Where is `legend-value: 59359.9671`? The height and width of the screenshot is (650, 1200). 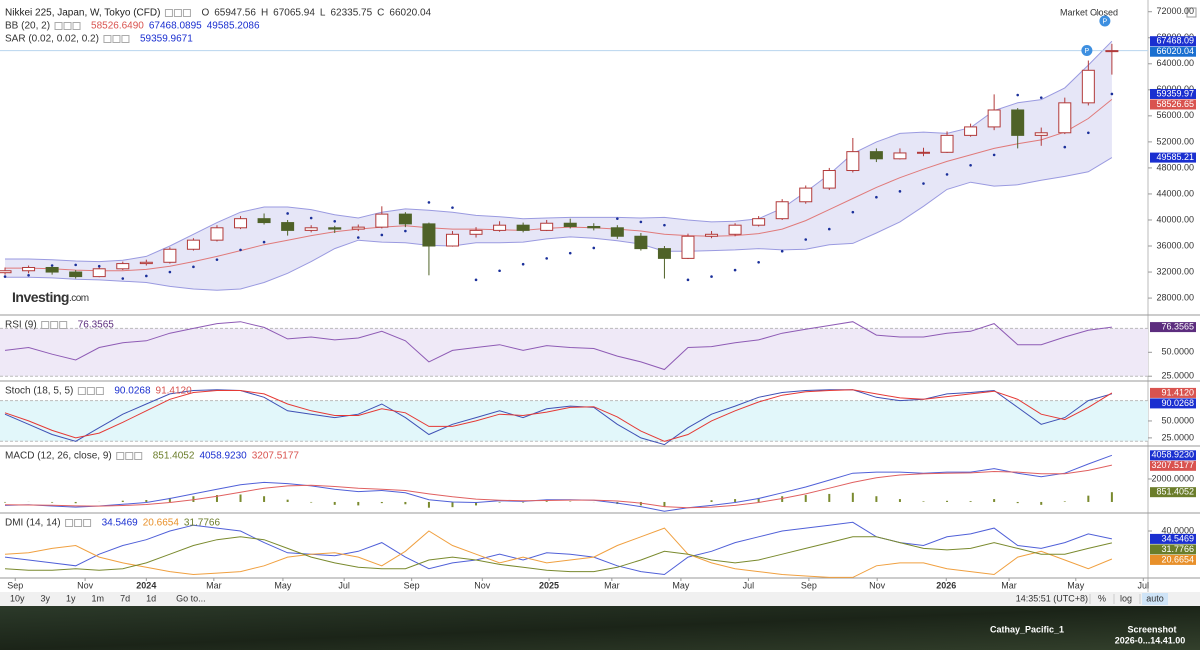
legend-value: 59359.9671 is located at coordinates (166, 39).